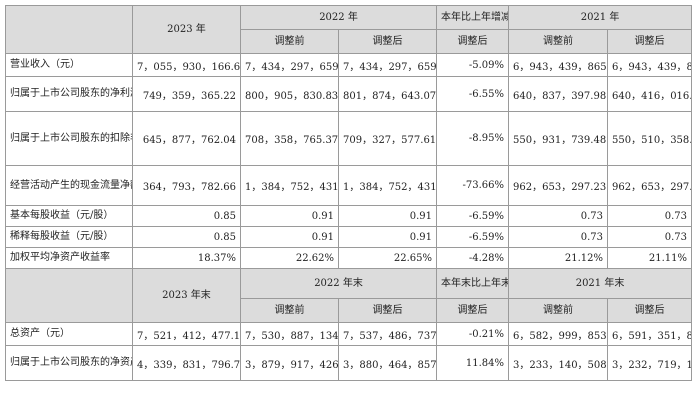 The height and width of the screenshot is (403, 700). Describe the element at coordinates (600, 17) in the screenshot. I see `col-header-2021: 2021 年` at that location.